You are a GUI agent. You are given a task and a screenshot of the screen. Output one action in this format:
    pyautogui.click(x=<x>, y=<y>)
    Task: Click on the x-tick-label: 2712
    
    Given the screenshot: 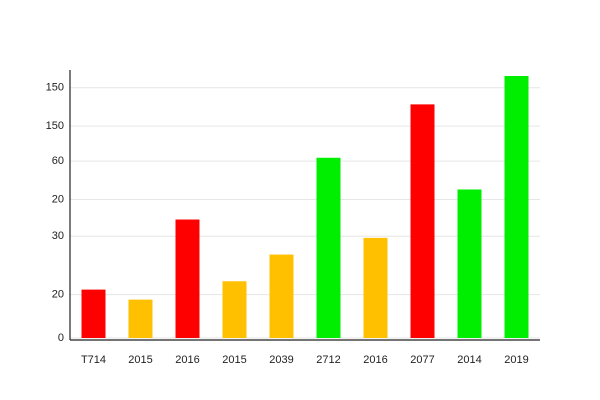 What is the action you would take?
    pyautogui.click(x=328, y=360)
    